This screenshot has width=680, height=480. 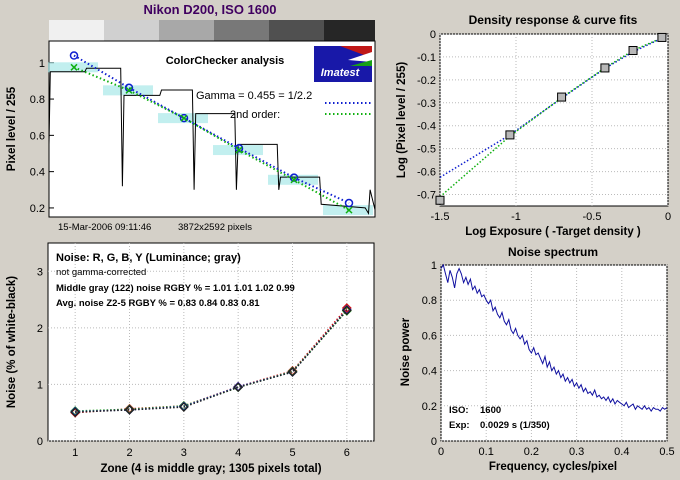 I want to click on y-tick-label: 3, so click(x=40, y=272).